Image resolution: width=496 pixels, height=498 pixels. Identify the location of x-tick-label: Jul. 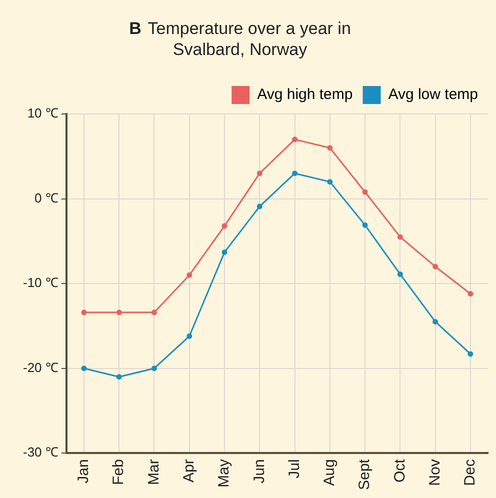
(294, 468).